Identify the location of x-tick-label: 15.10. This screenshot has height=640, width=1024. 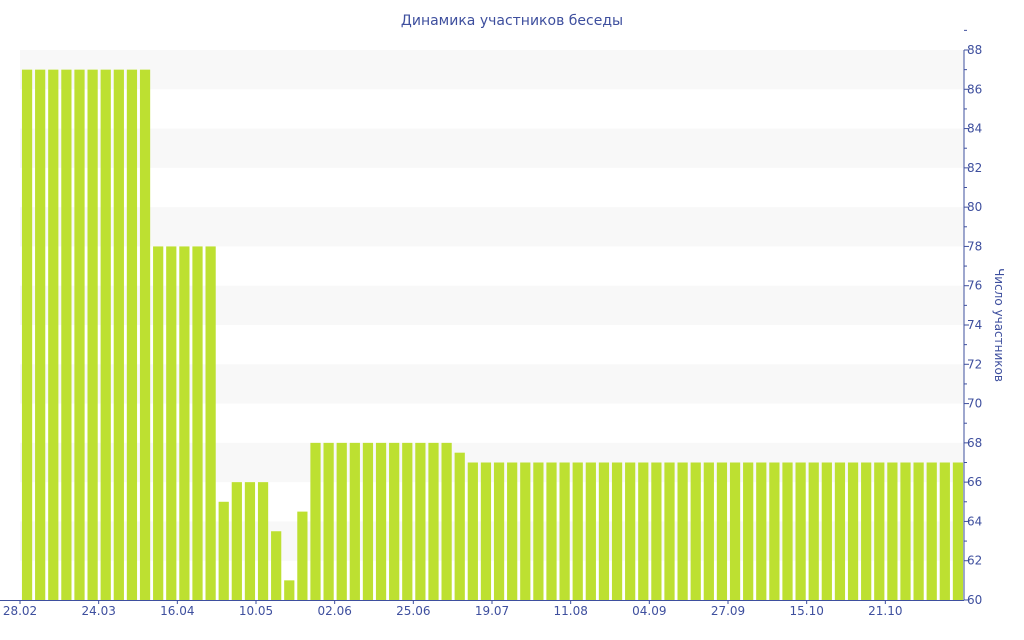
(806, 611).